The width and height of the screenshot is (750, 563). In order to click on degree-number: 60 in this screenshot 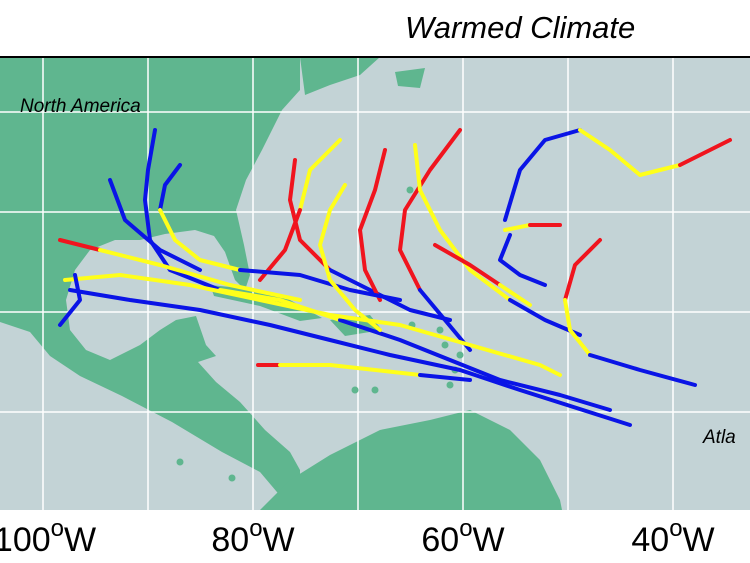, I will do `click(440, 540)`.